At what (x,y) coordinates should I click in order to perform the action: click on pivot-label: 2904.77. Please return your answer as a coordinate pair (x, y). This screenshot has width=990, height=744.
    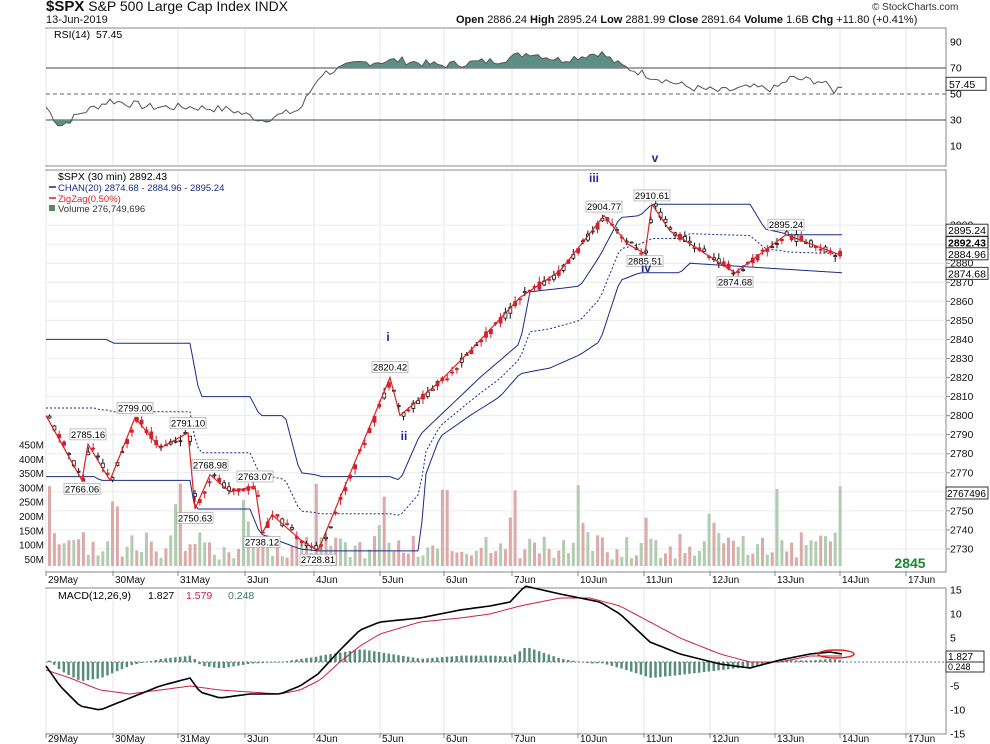
    Looking at the image, I should click on (604, 207).